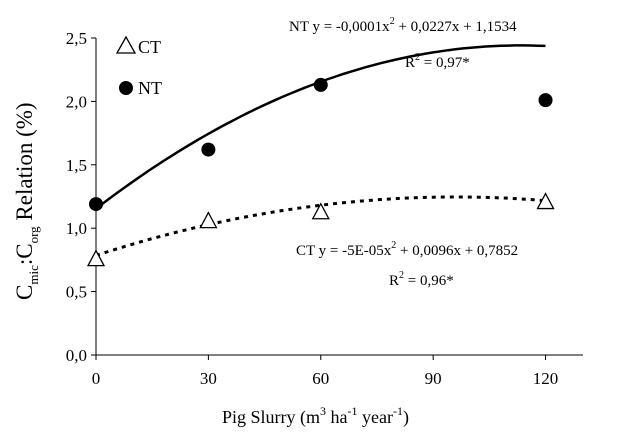  I want to click on fit-curve-ct, so click(320, 226).